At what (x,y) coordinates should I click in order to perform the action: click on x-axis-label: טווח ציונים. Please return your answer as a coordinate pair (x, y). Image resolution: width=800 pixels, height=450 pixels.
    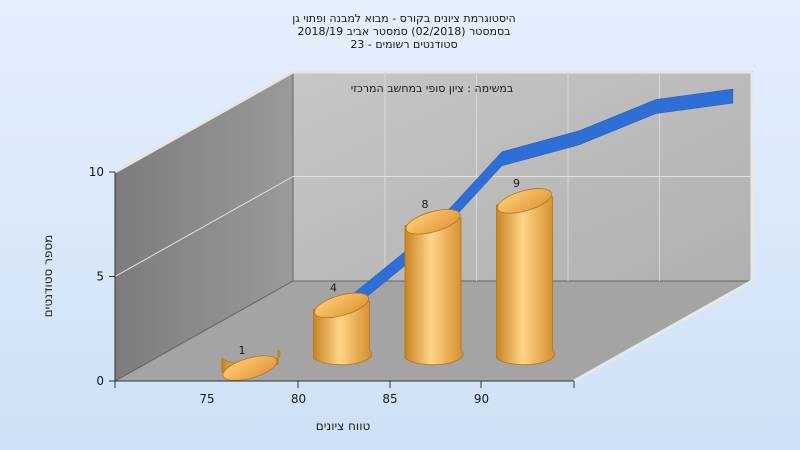
    Looking at the image, I should click on (343, 426).